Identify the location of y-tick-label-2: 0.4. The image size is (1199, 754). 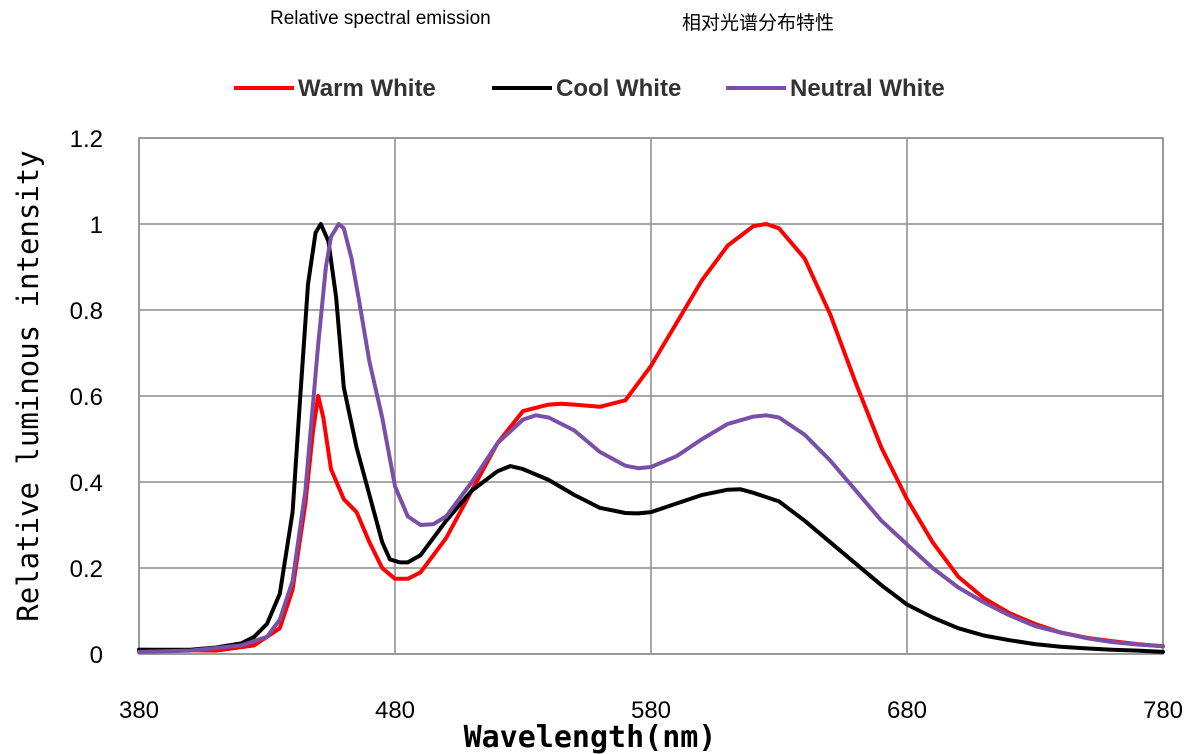
(86, 483).